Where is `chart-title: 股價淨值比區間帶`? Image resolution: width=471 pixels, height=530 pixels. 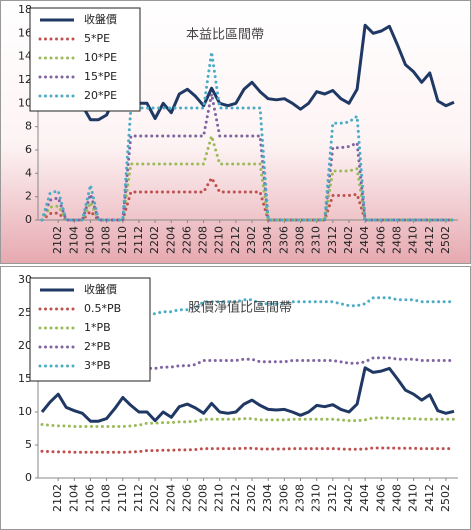 chart-title: 股價淨值比區間帶 is located at coordinates (240, 308).